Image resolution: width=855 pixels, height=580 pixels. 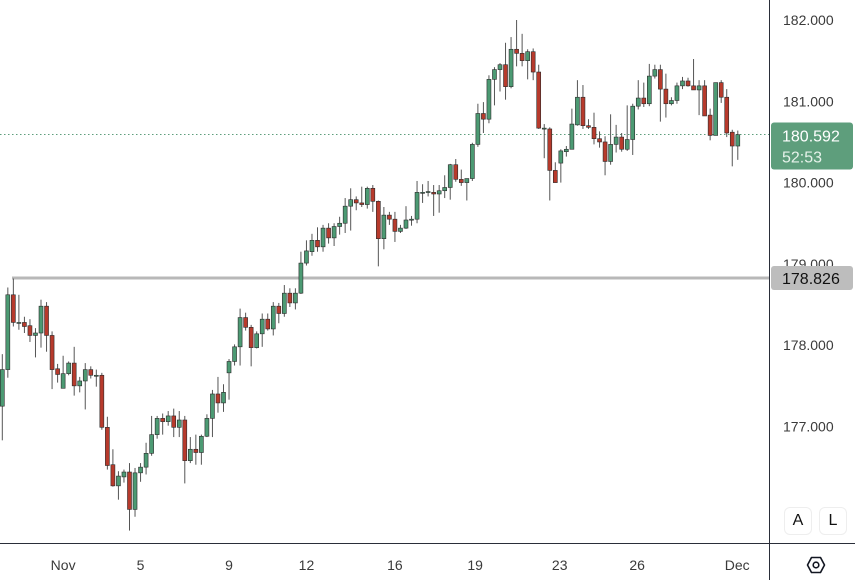 I want to click on log-scale-button: L, so click(x=833, y=521).